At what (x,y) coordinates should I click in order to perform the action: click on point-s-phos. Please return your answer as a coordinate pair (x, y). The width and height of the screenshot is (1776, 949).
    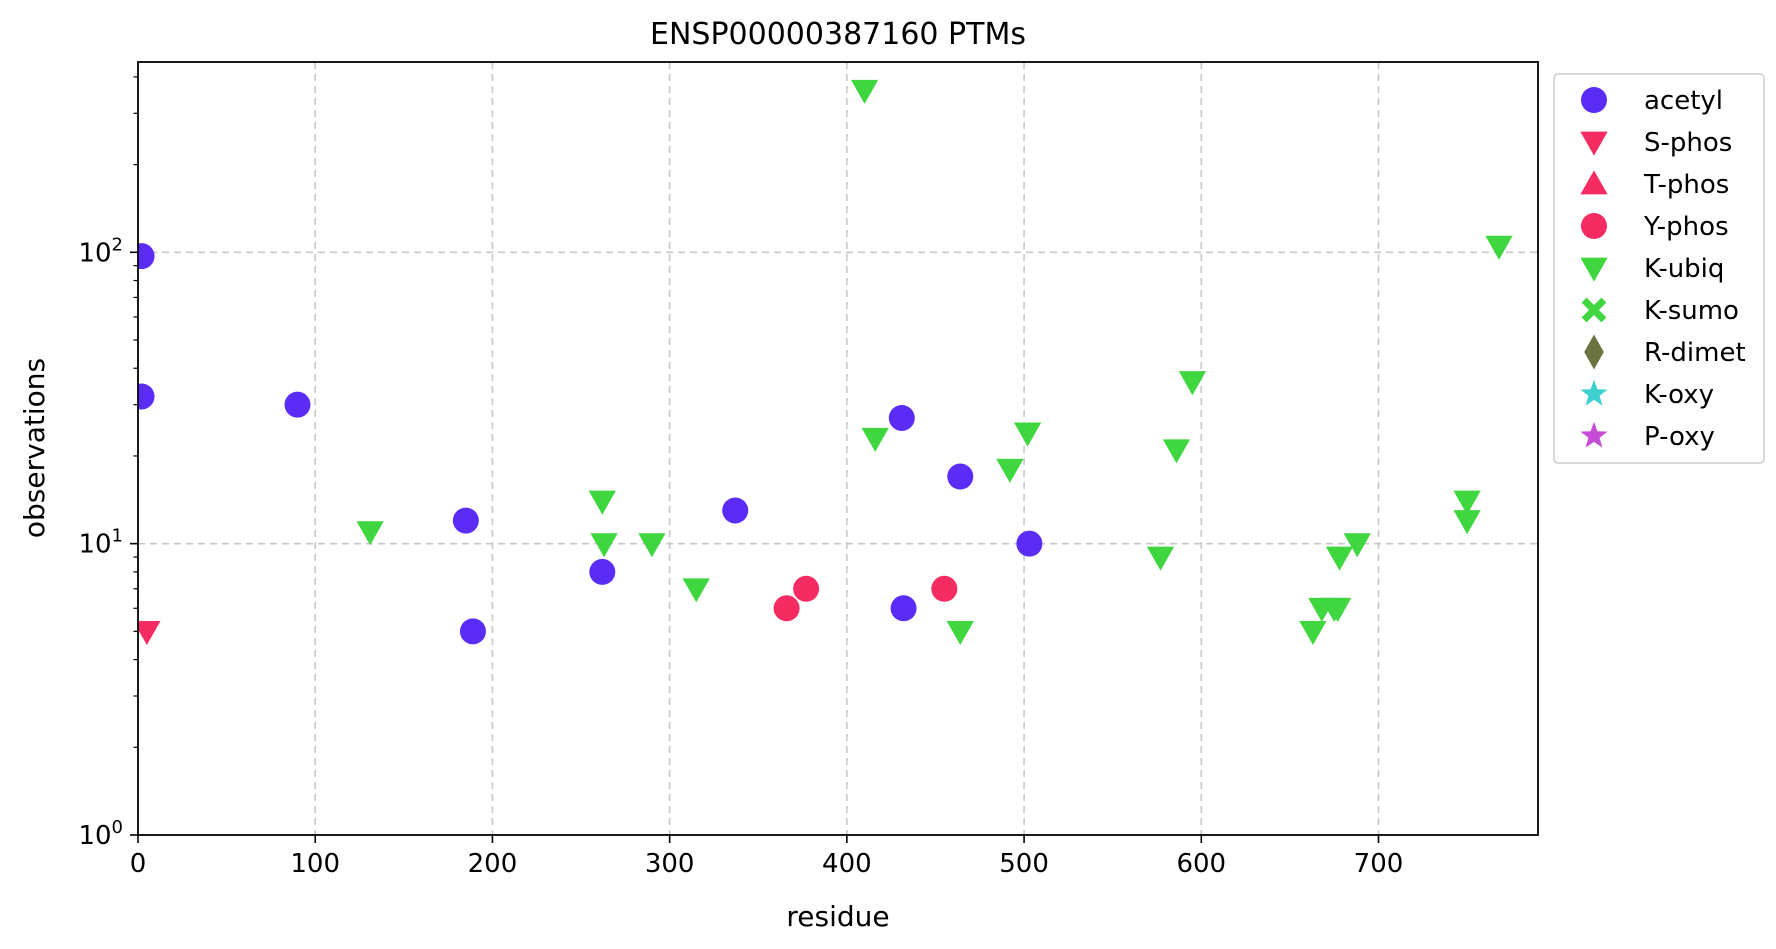
    Looking at the image, I should click on (149, 633).